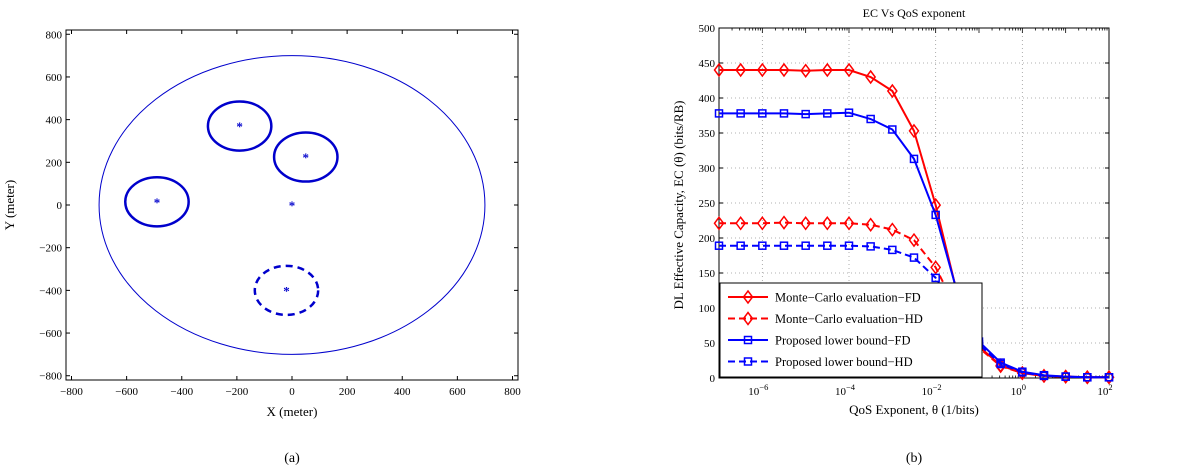 This screenshot has width=1182, height=470. What do you see at coordinates (54, 78) in the screenshot?
I see `panel-a-y-tick-label: 600` at bounding box center [54, 78].